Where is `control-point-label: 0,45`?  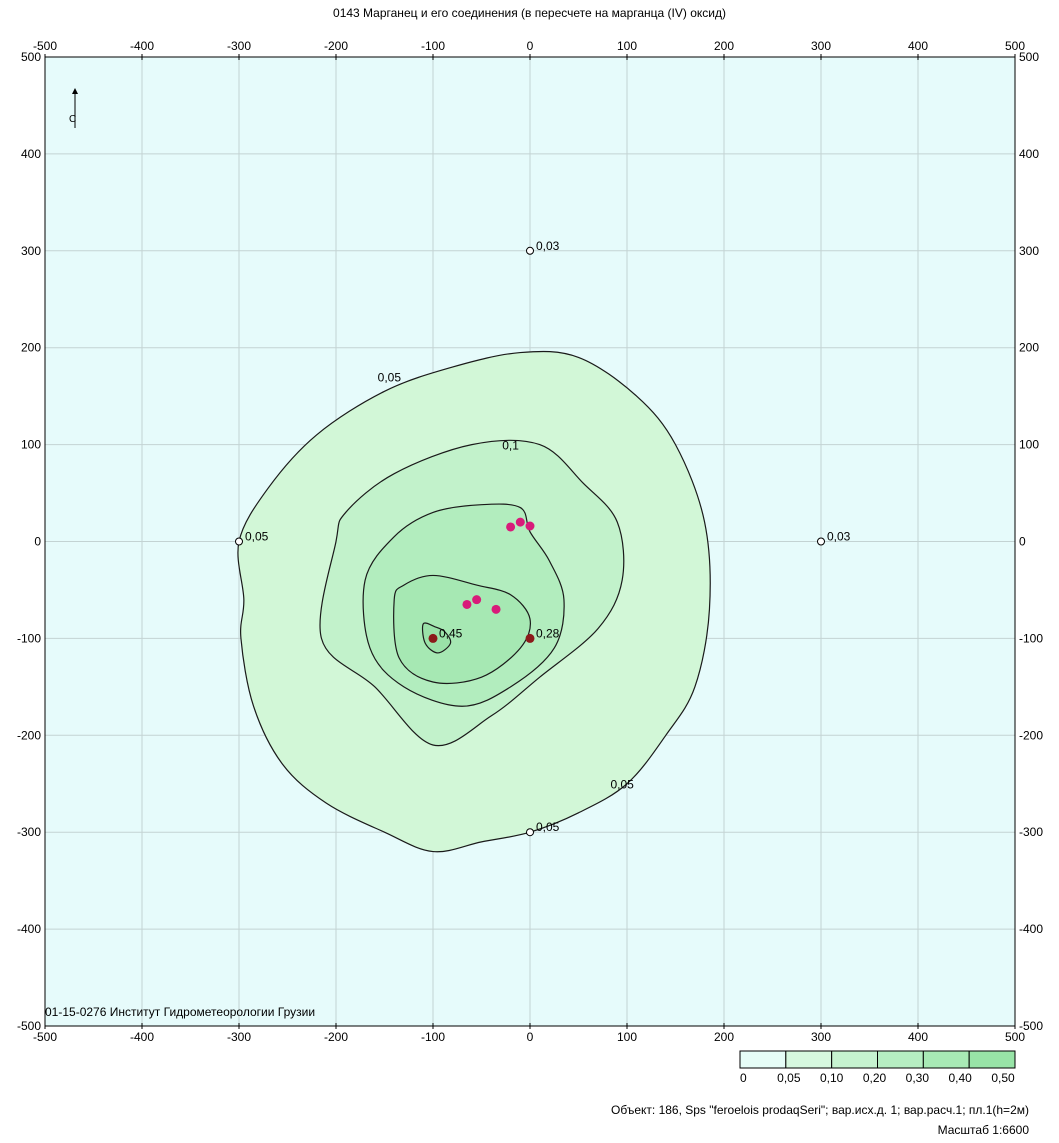 control-point-label: 0,45 is located at coordinates (451, 633).